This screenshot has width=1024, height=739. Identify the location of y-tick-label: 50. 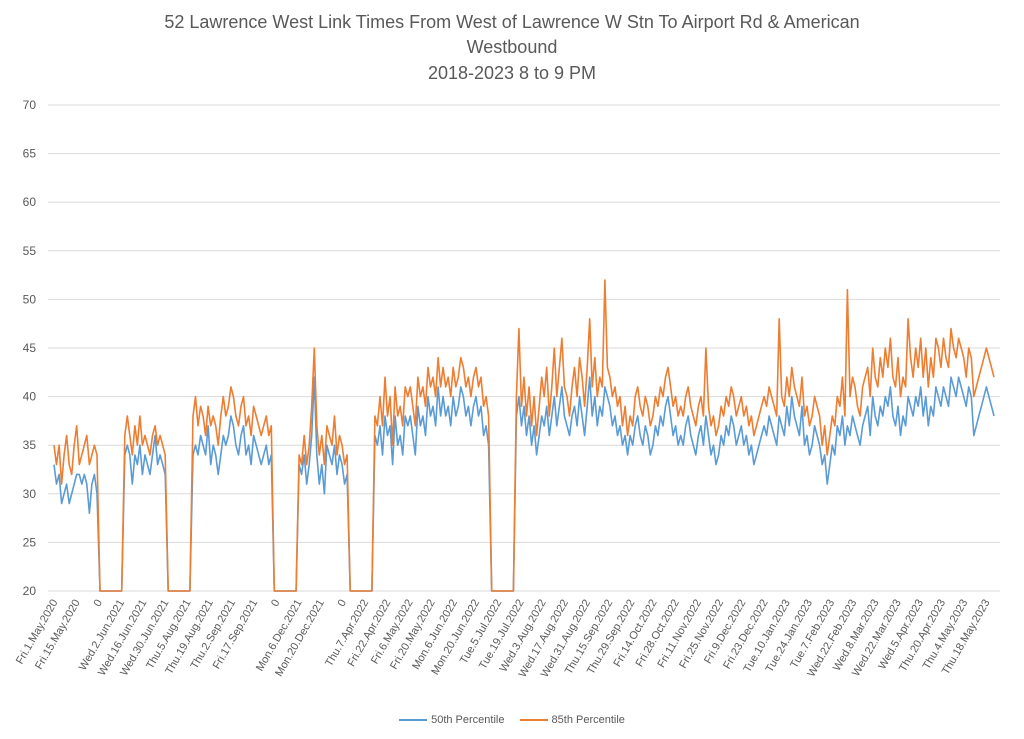
(30, 299).